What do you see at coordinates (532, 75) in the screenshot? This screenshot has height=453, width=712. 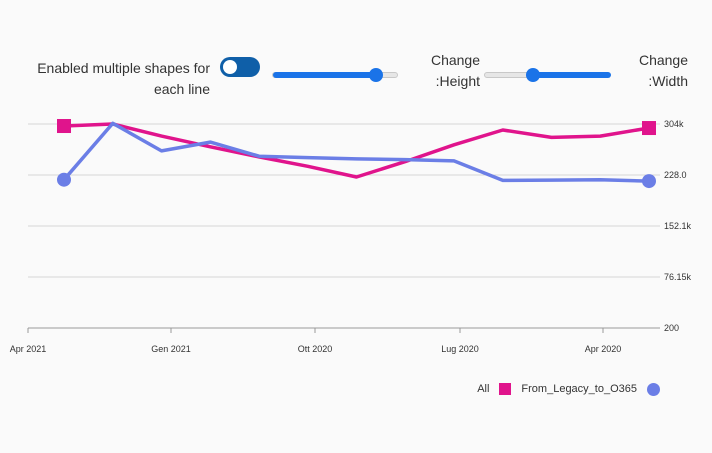 I see `width-slider-thumb` at bounding box center [532, 75].